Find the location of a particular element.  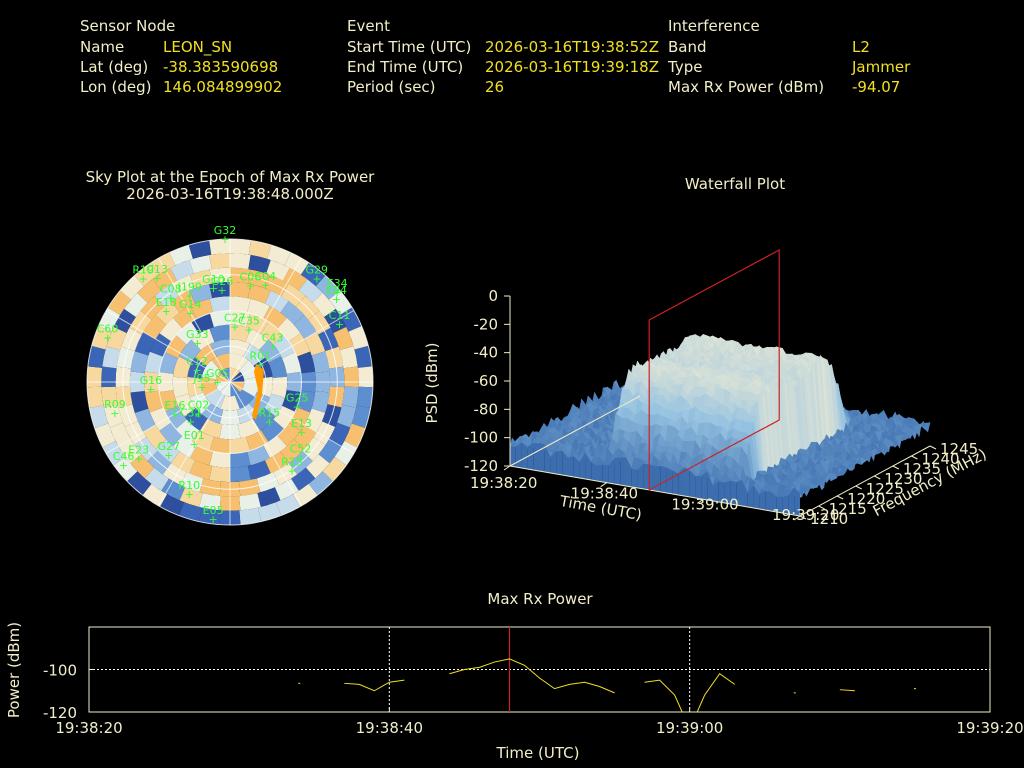

sky-satellite-label: J95 is located at coordinates (201, 378).